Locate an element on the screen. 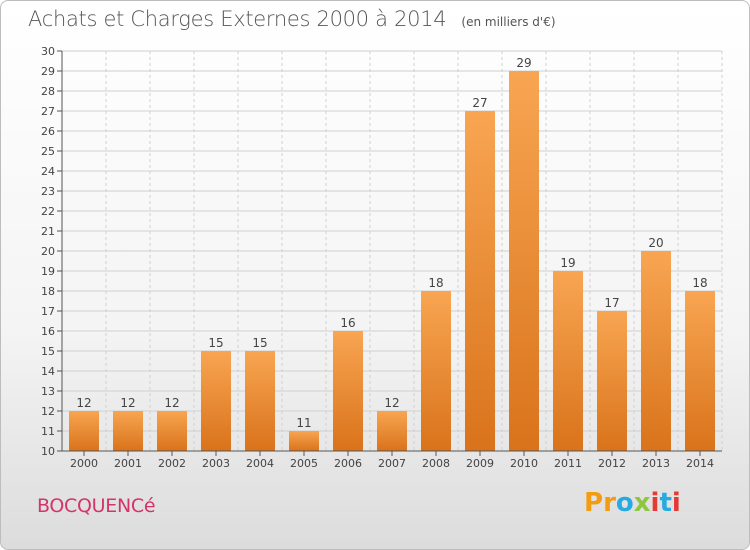 Image resolution: width=750 pixels, height=550 pixels. y-tick-label: 11 is located at coordinates (48, 431).